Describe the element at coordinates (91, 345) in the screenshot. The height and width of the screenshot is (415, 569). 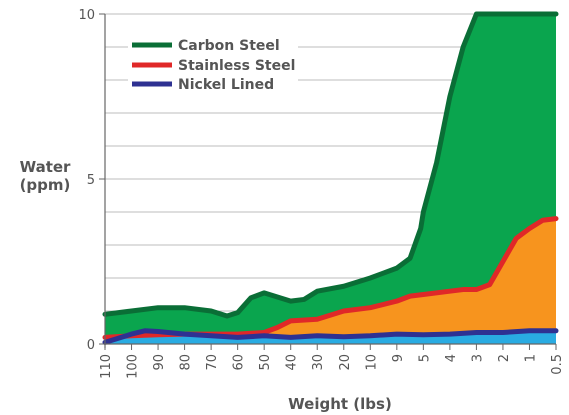
I see `y-tick-label: 0` at that location.